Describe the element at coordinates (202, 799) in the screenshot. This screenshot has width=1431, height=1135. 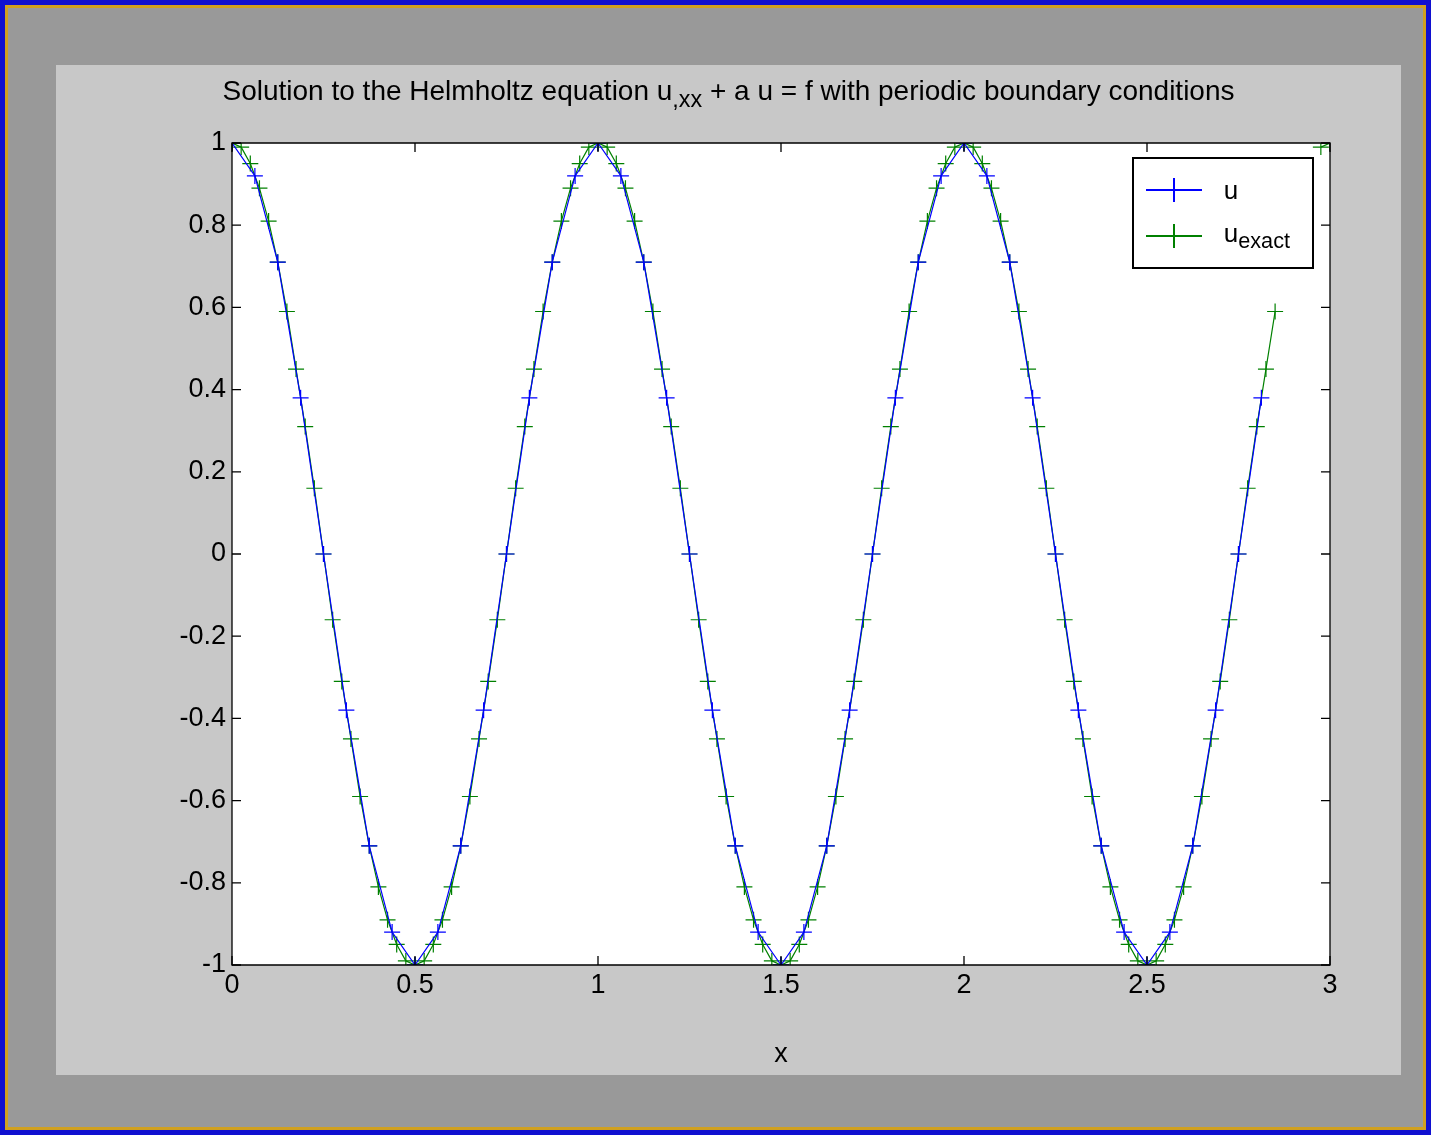
I see `y-tick-label: -0.6` at that location.